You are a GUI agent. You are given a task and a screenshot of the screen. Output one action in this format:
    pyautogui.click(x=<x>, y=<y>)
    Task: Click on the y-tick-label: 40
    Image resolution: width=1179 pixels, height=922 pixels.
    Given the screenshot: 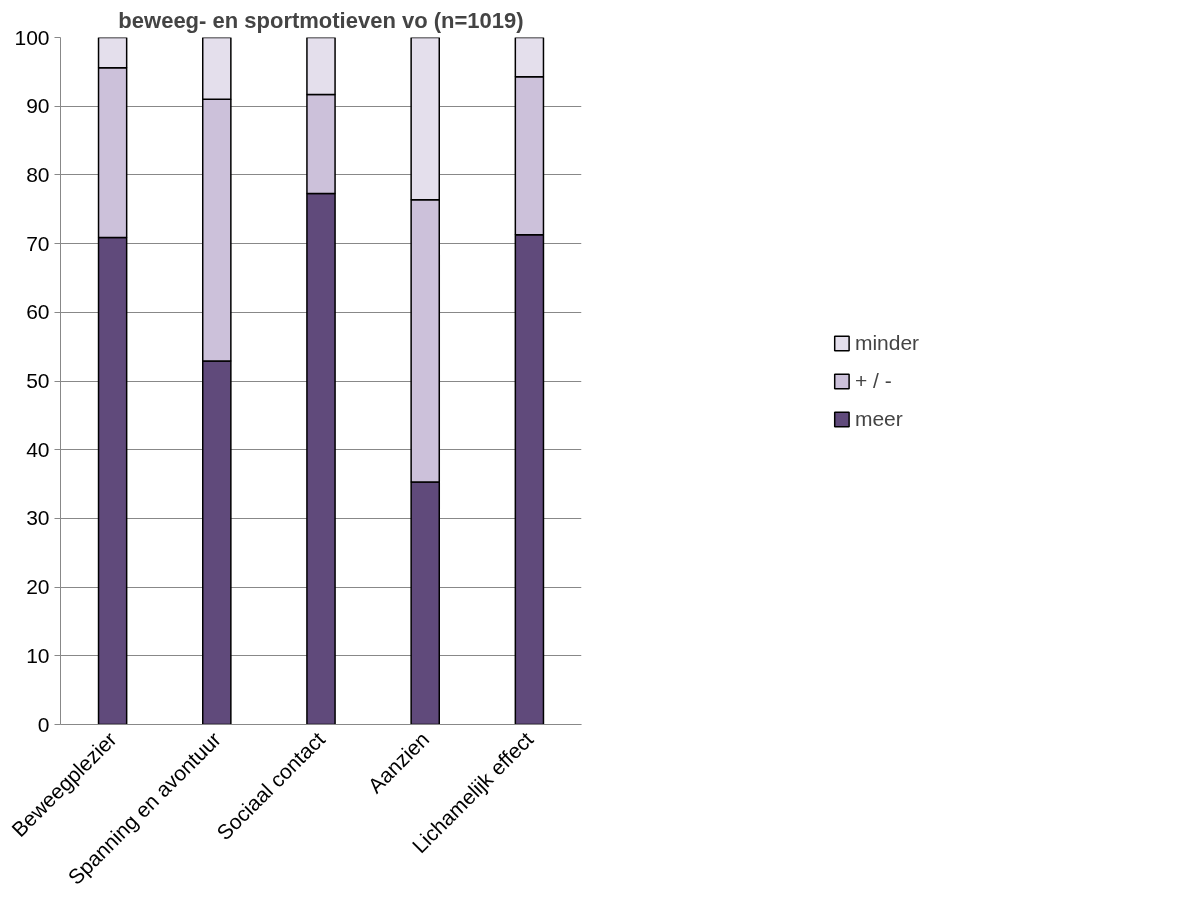 What is the action you would take?
    pyautogui.click(x=38, y=449)
    